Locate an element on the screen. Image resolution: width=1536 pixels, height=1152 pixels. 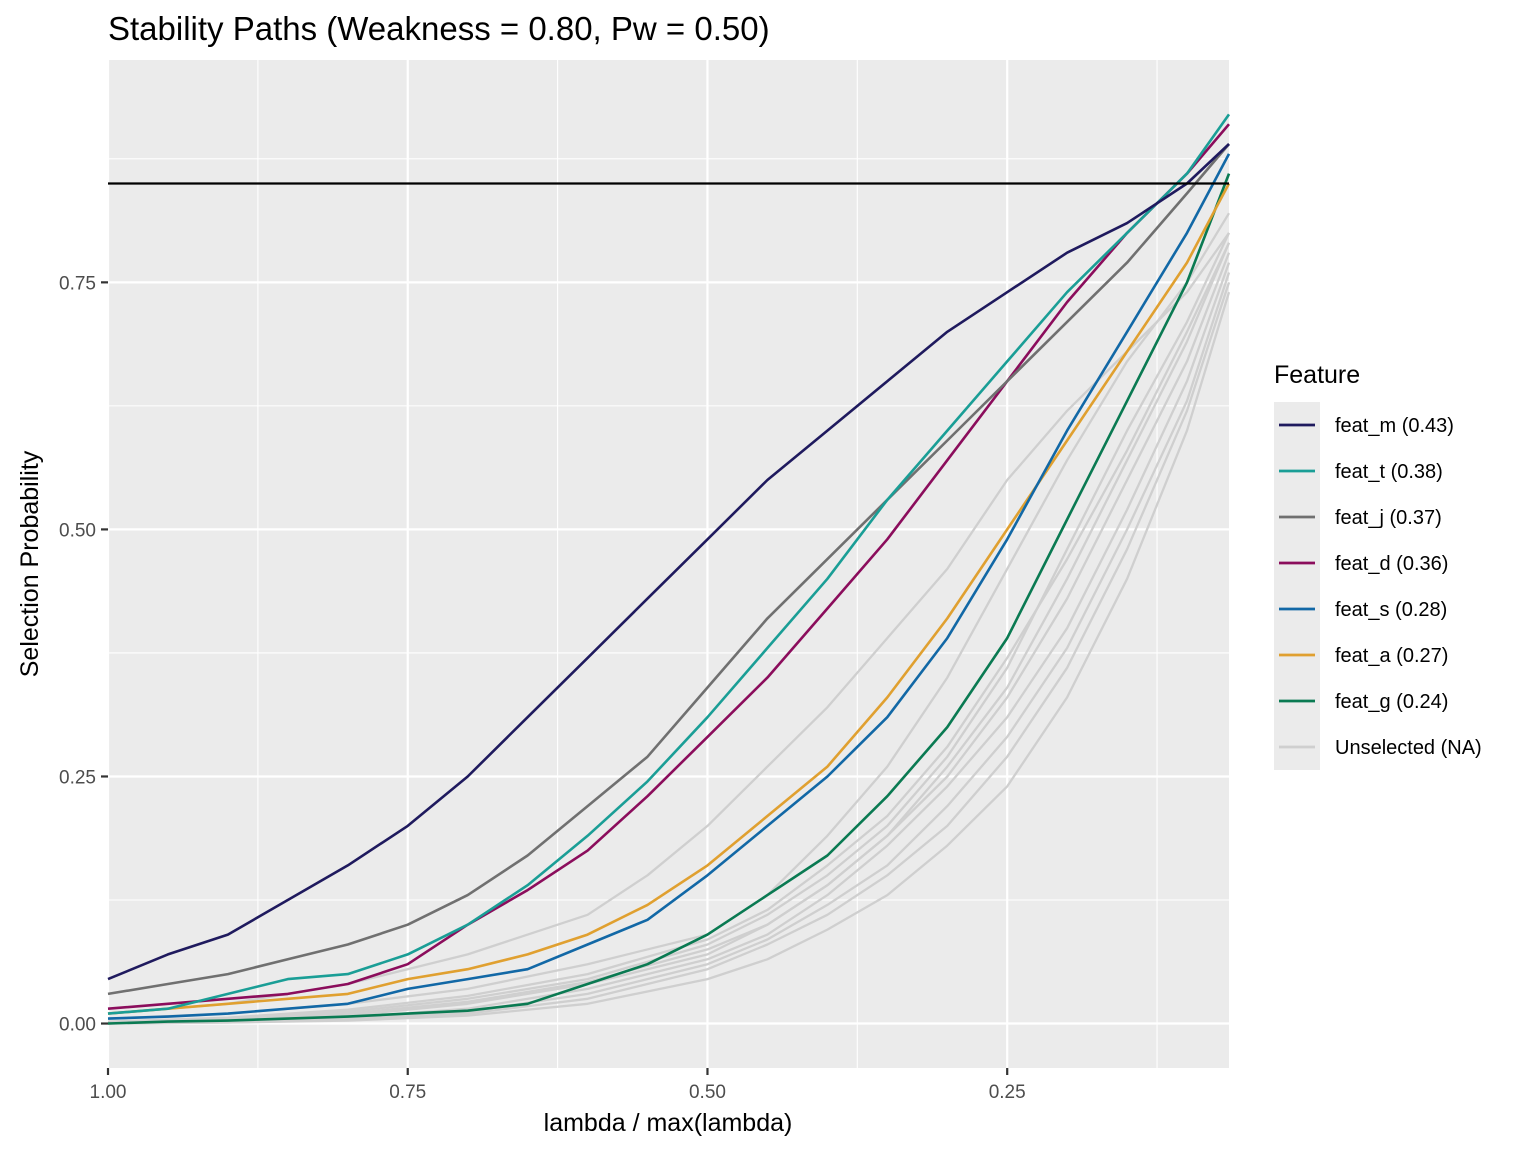
x-tick-label: 0.50 is located at coordinates (707, 1092).